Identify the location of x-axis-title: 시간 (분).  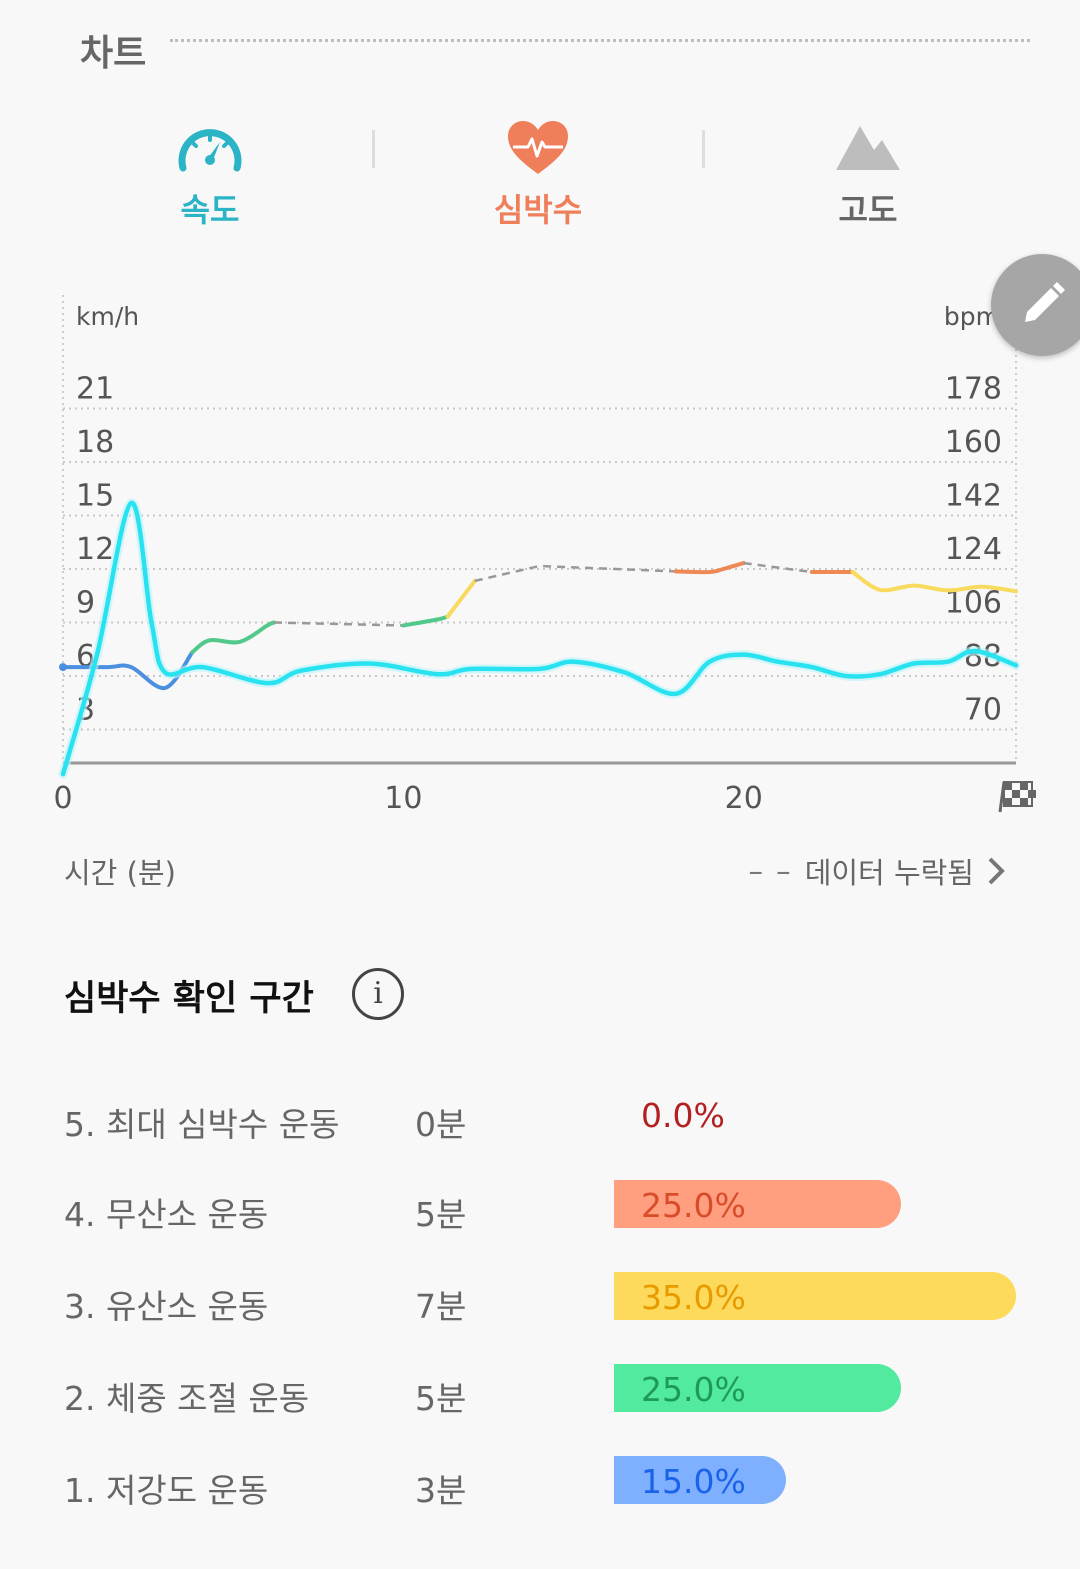
(120, 873).